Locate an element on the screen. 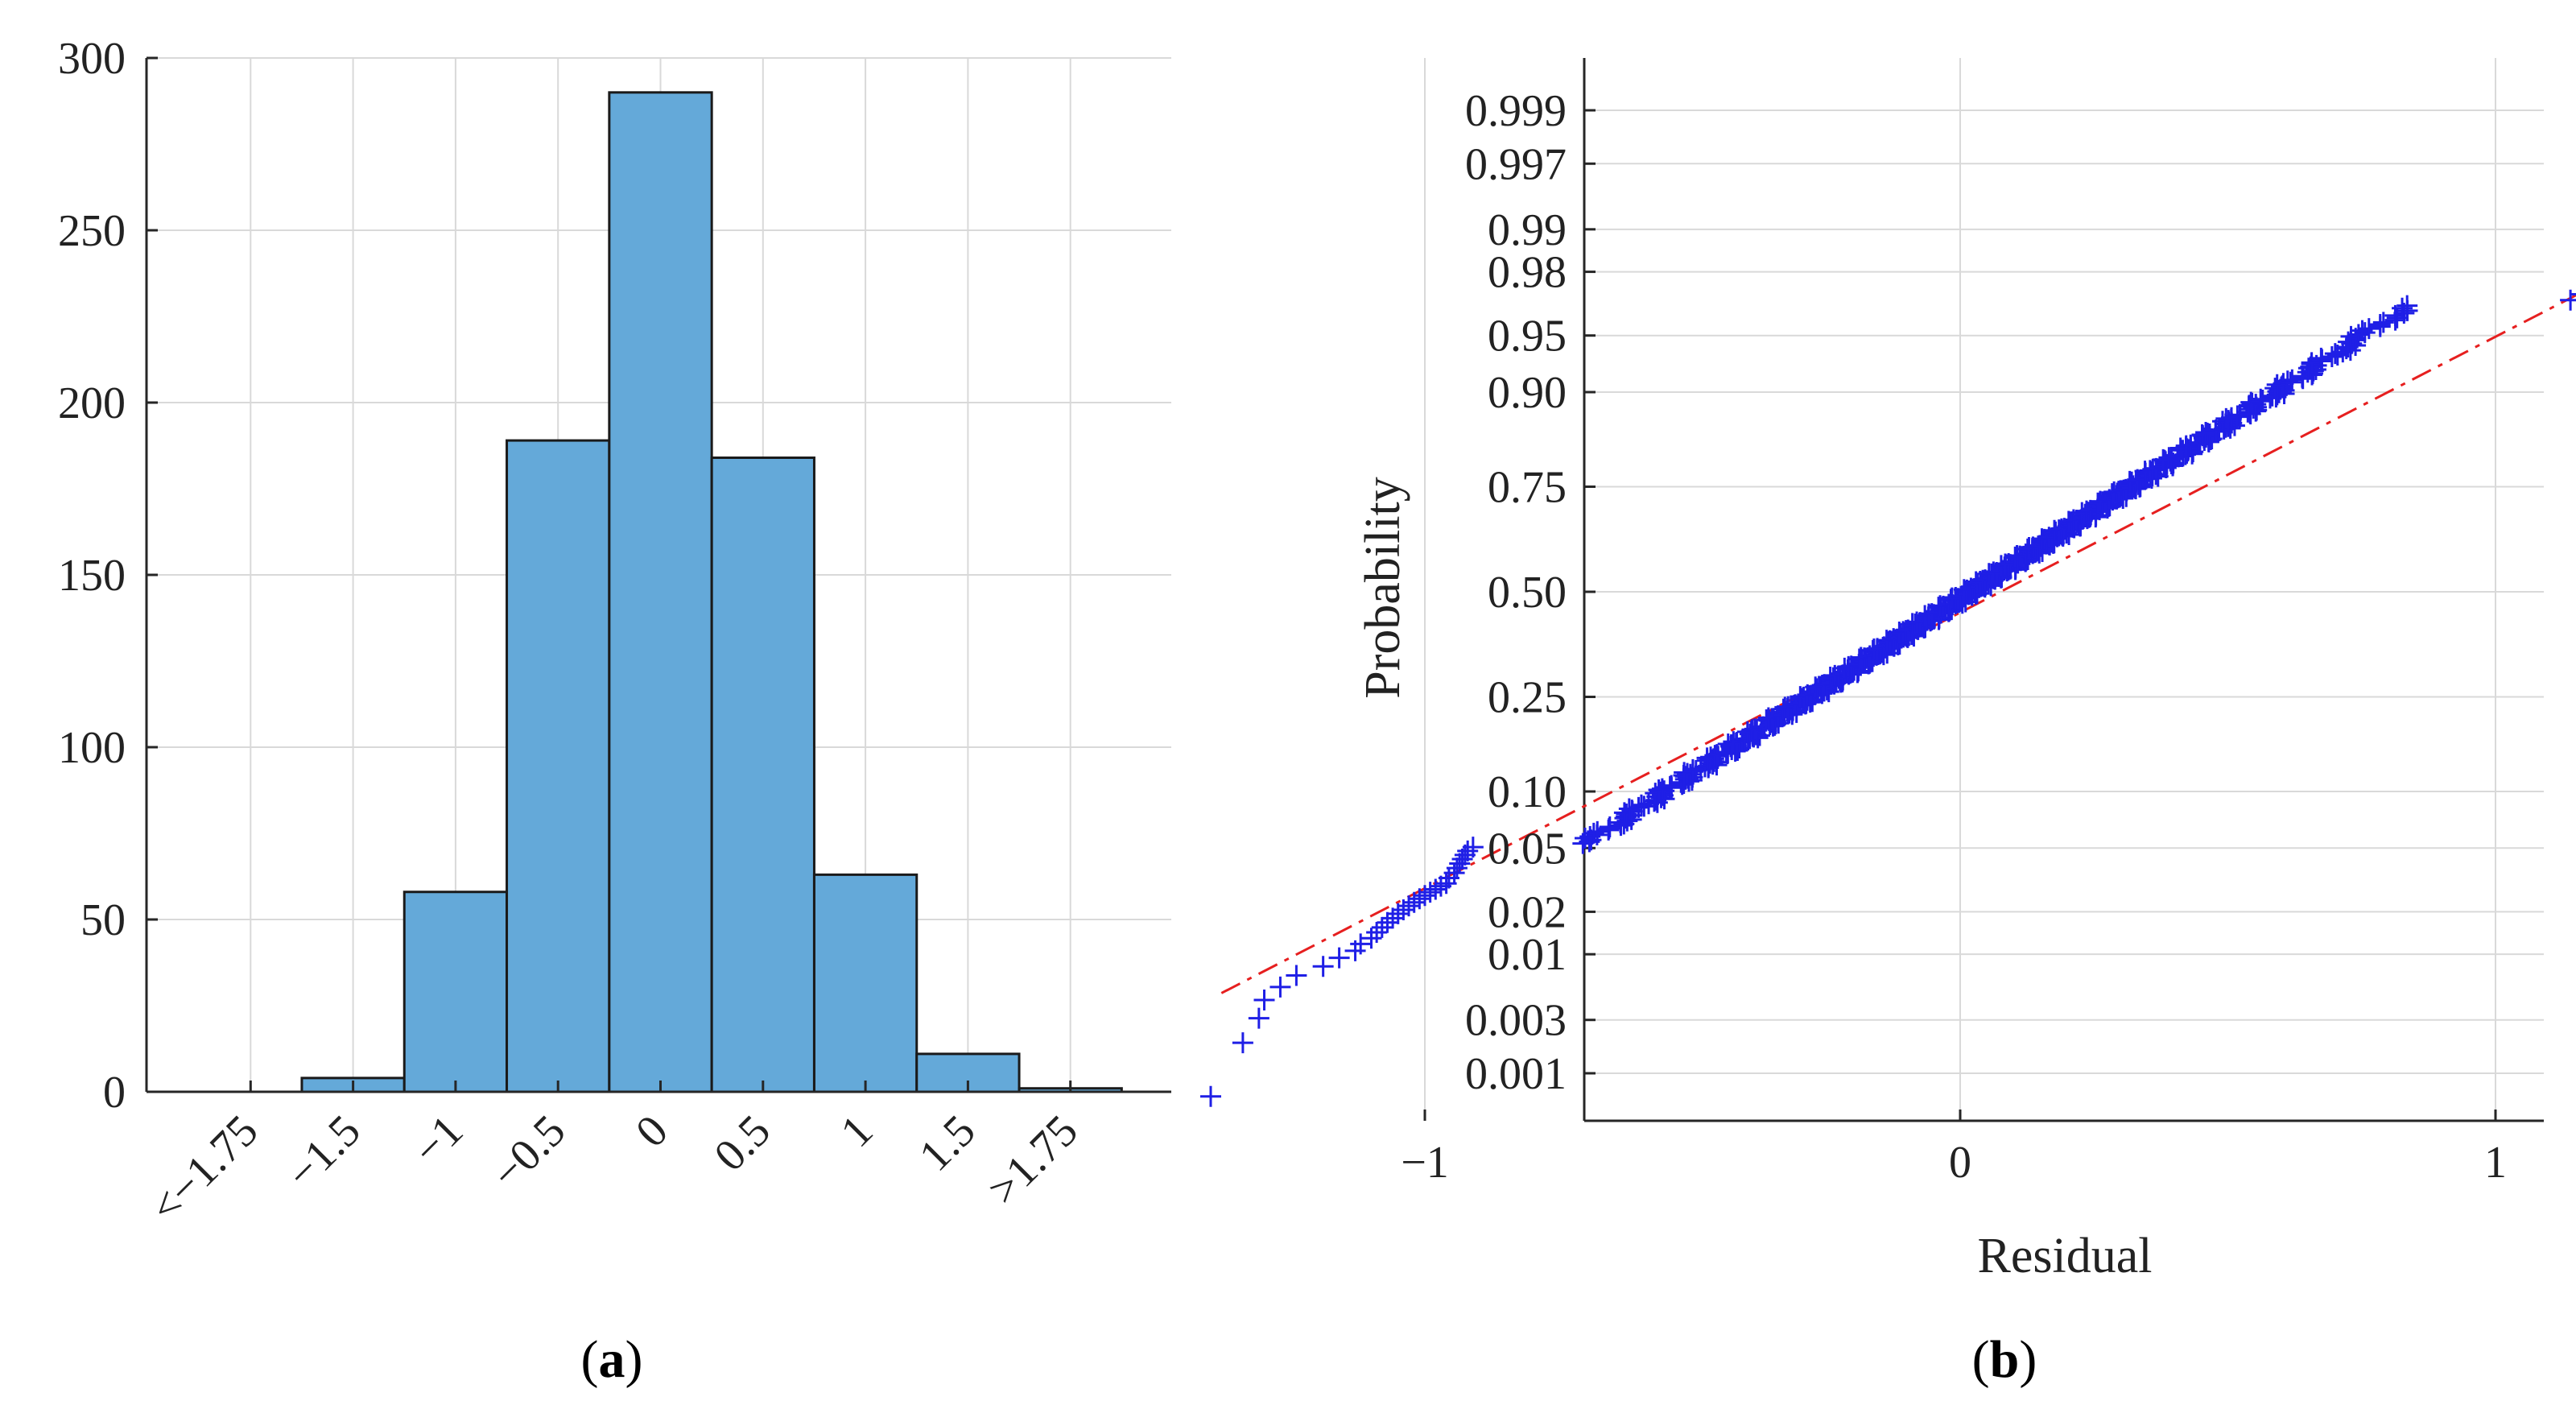 The image size is (2576, 1405). histogram-x-tick-label: −1 is located at coordinates (438, 1140).